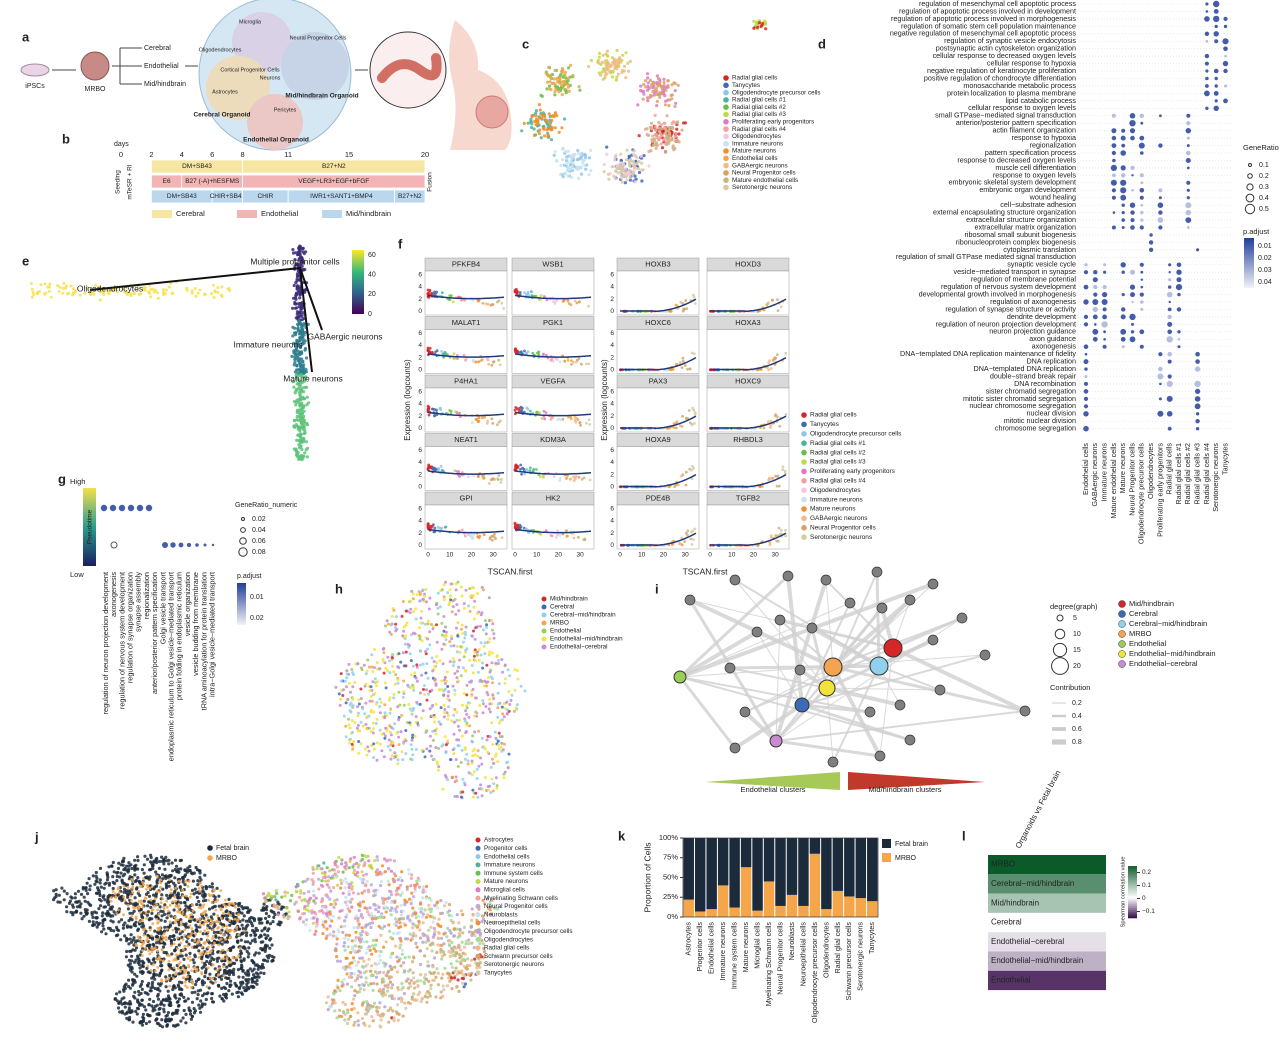  I want to click on panel-letter: i, so click(657, 588).